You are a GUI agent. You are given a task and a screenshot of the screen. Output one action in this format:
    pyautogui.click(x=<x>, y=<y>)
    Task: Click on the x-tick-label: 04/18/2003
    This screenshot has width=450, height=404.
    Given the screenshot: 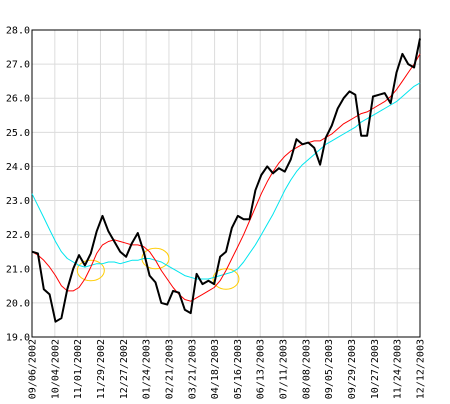 What is the action you would take?
    pyautogui.click(x=215, y=369)
    